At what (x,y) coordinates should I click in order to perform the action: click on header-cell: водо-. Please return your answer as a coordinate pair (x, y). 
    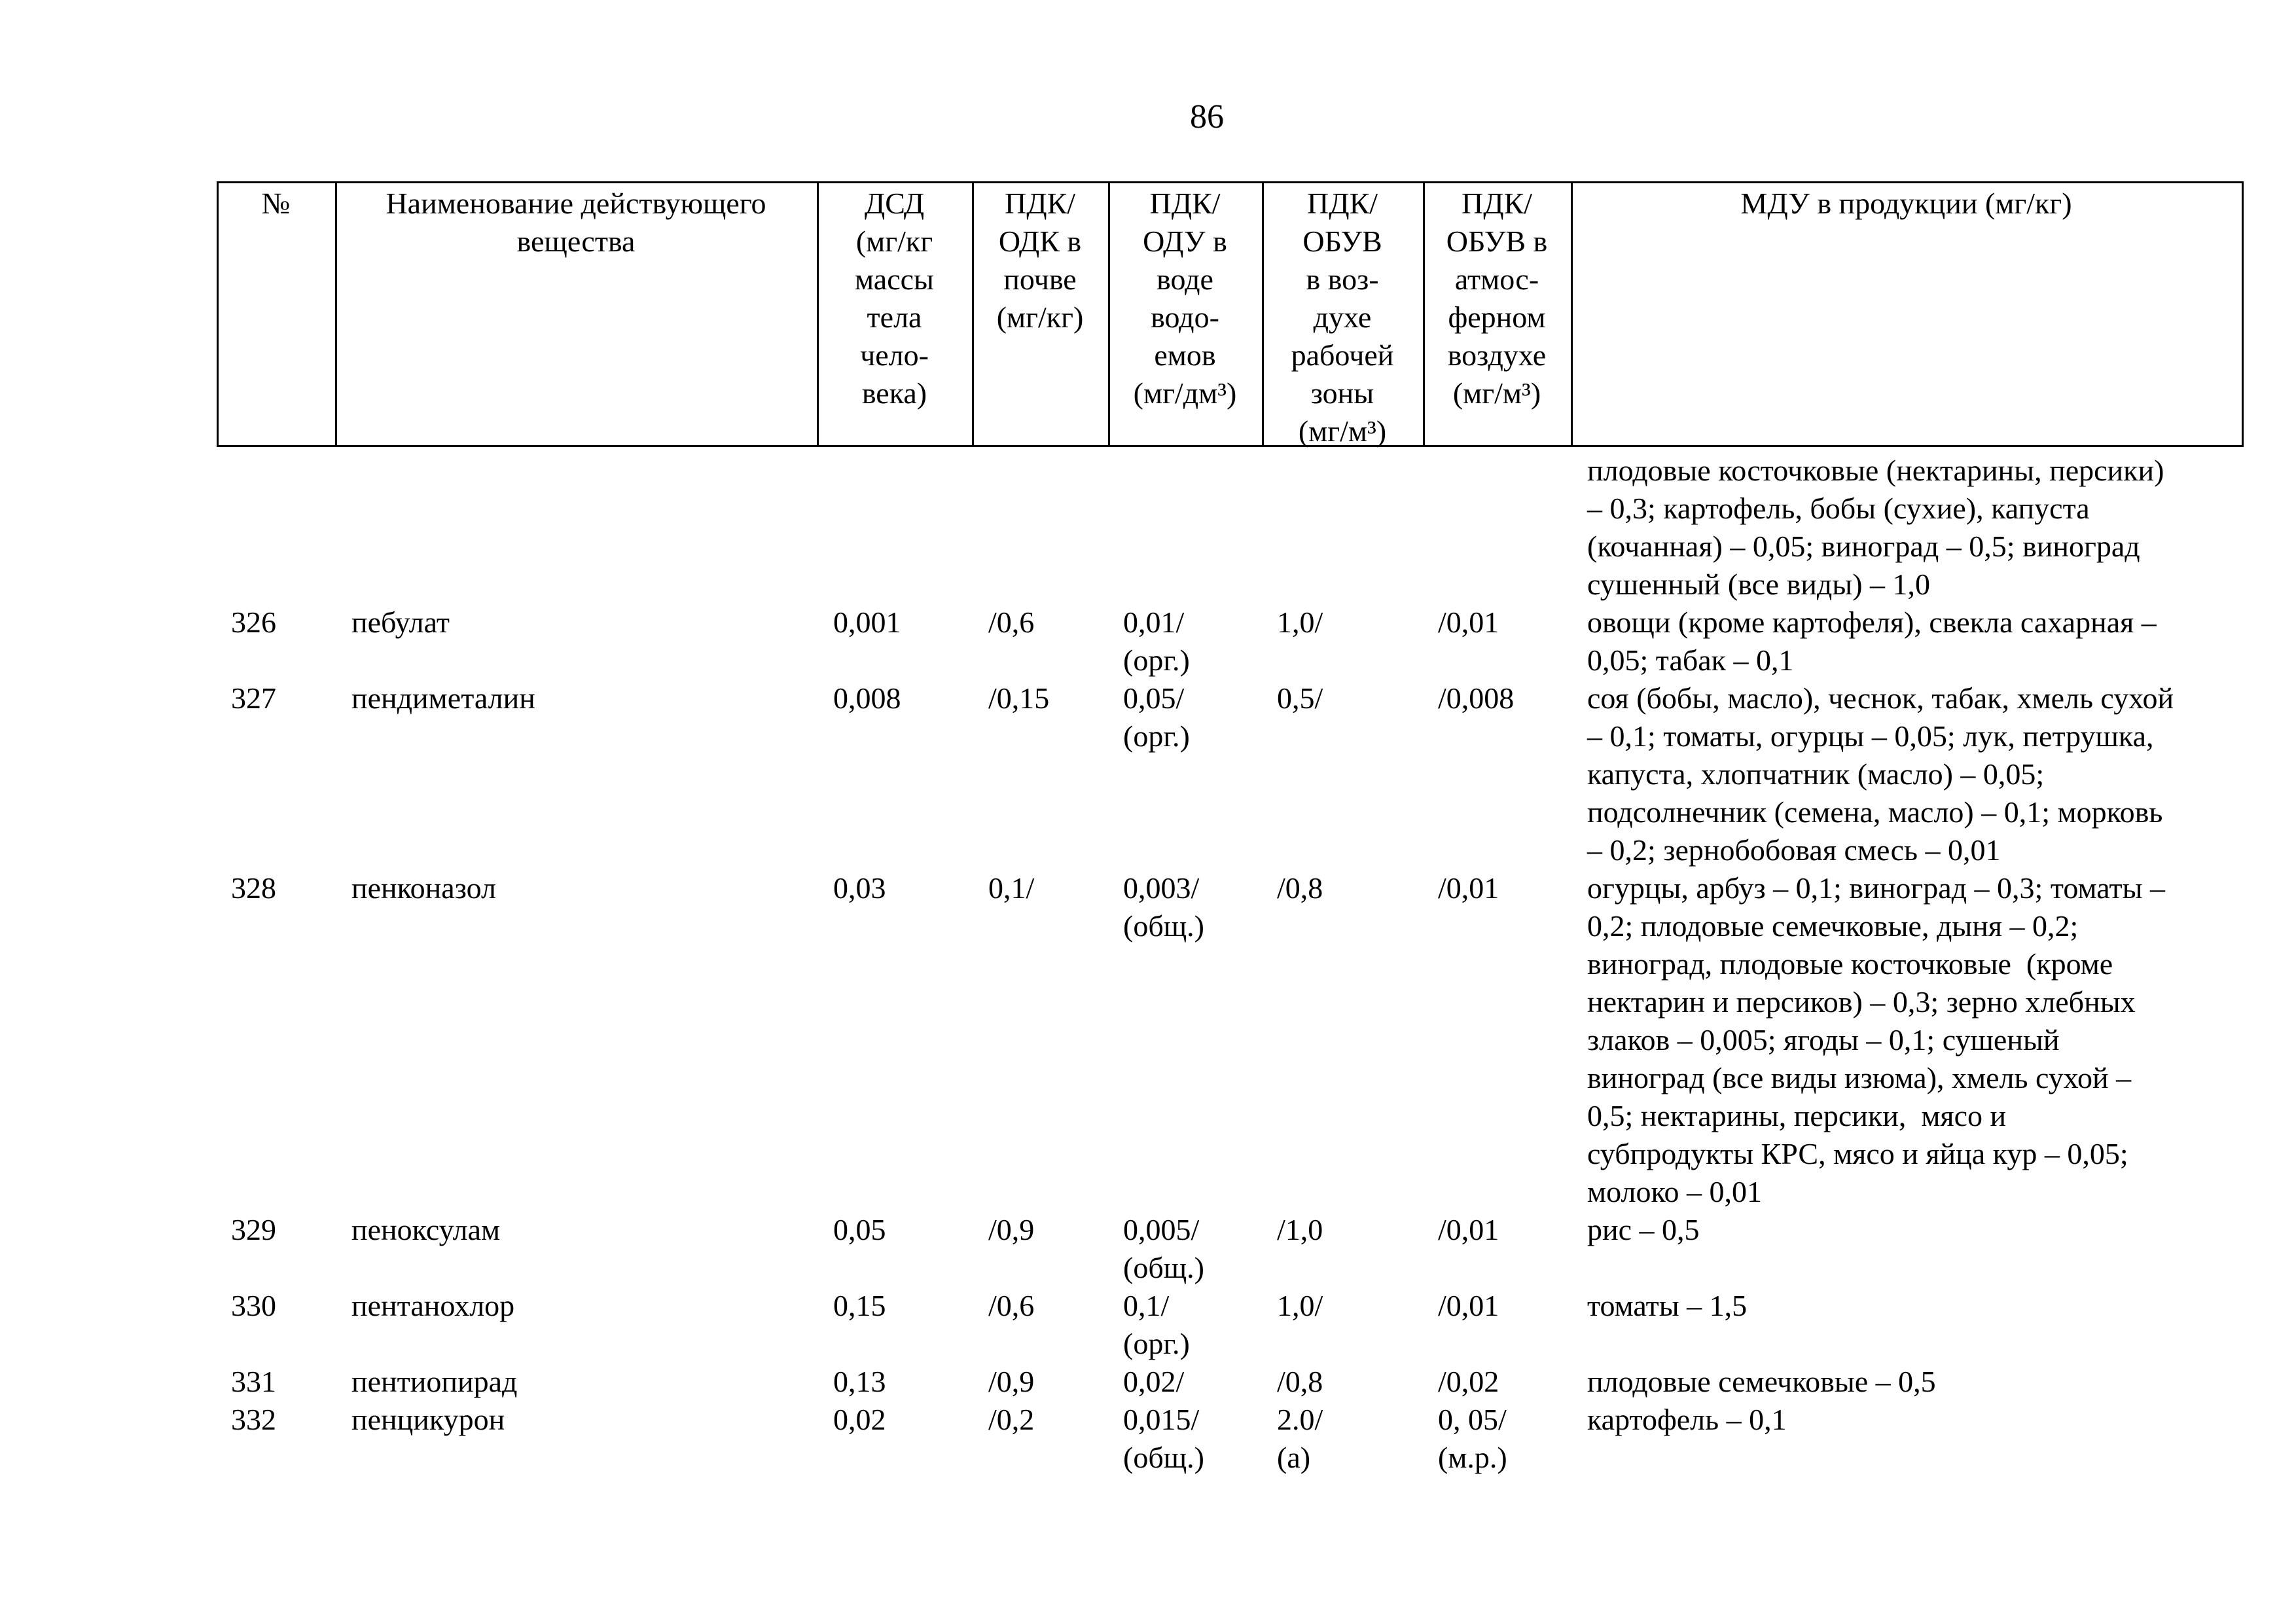
    Looking at the image, I should click on (1185, 317).